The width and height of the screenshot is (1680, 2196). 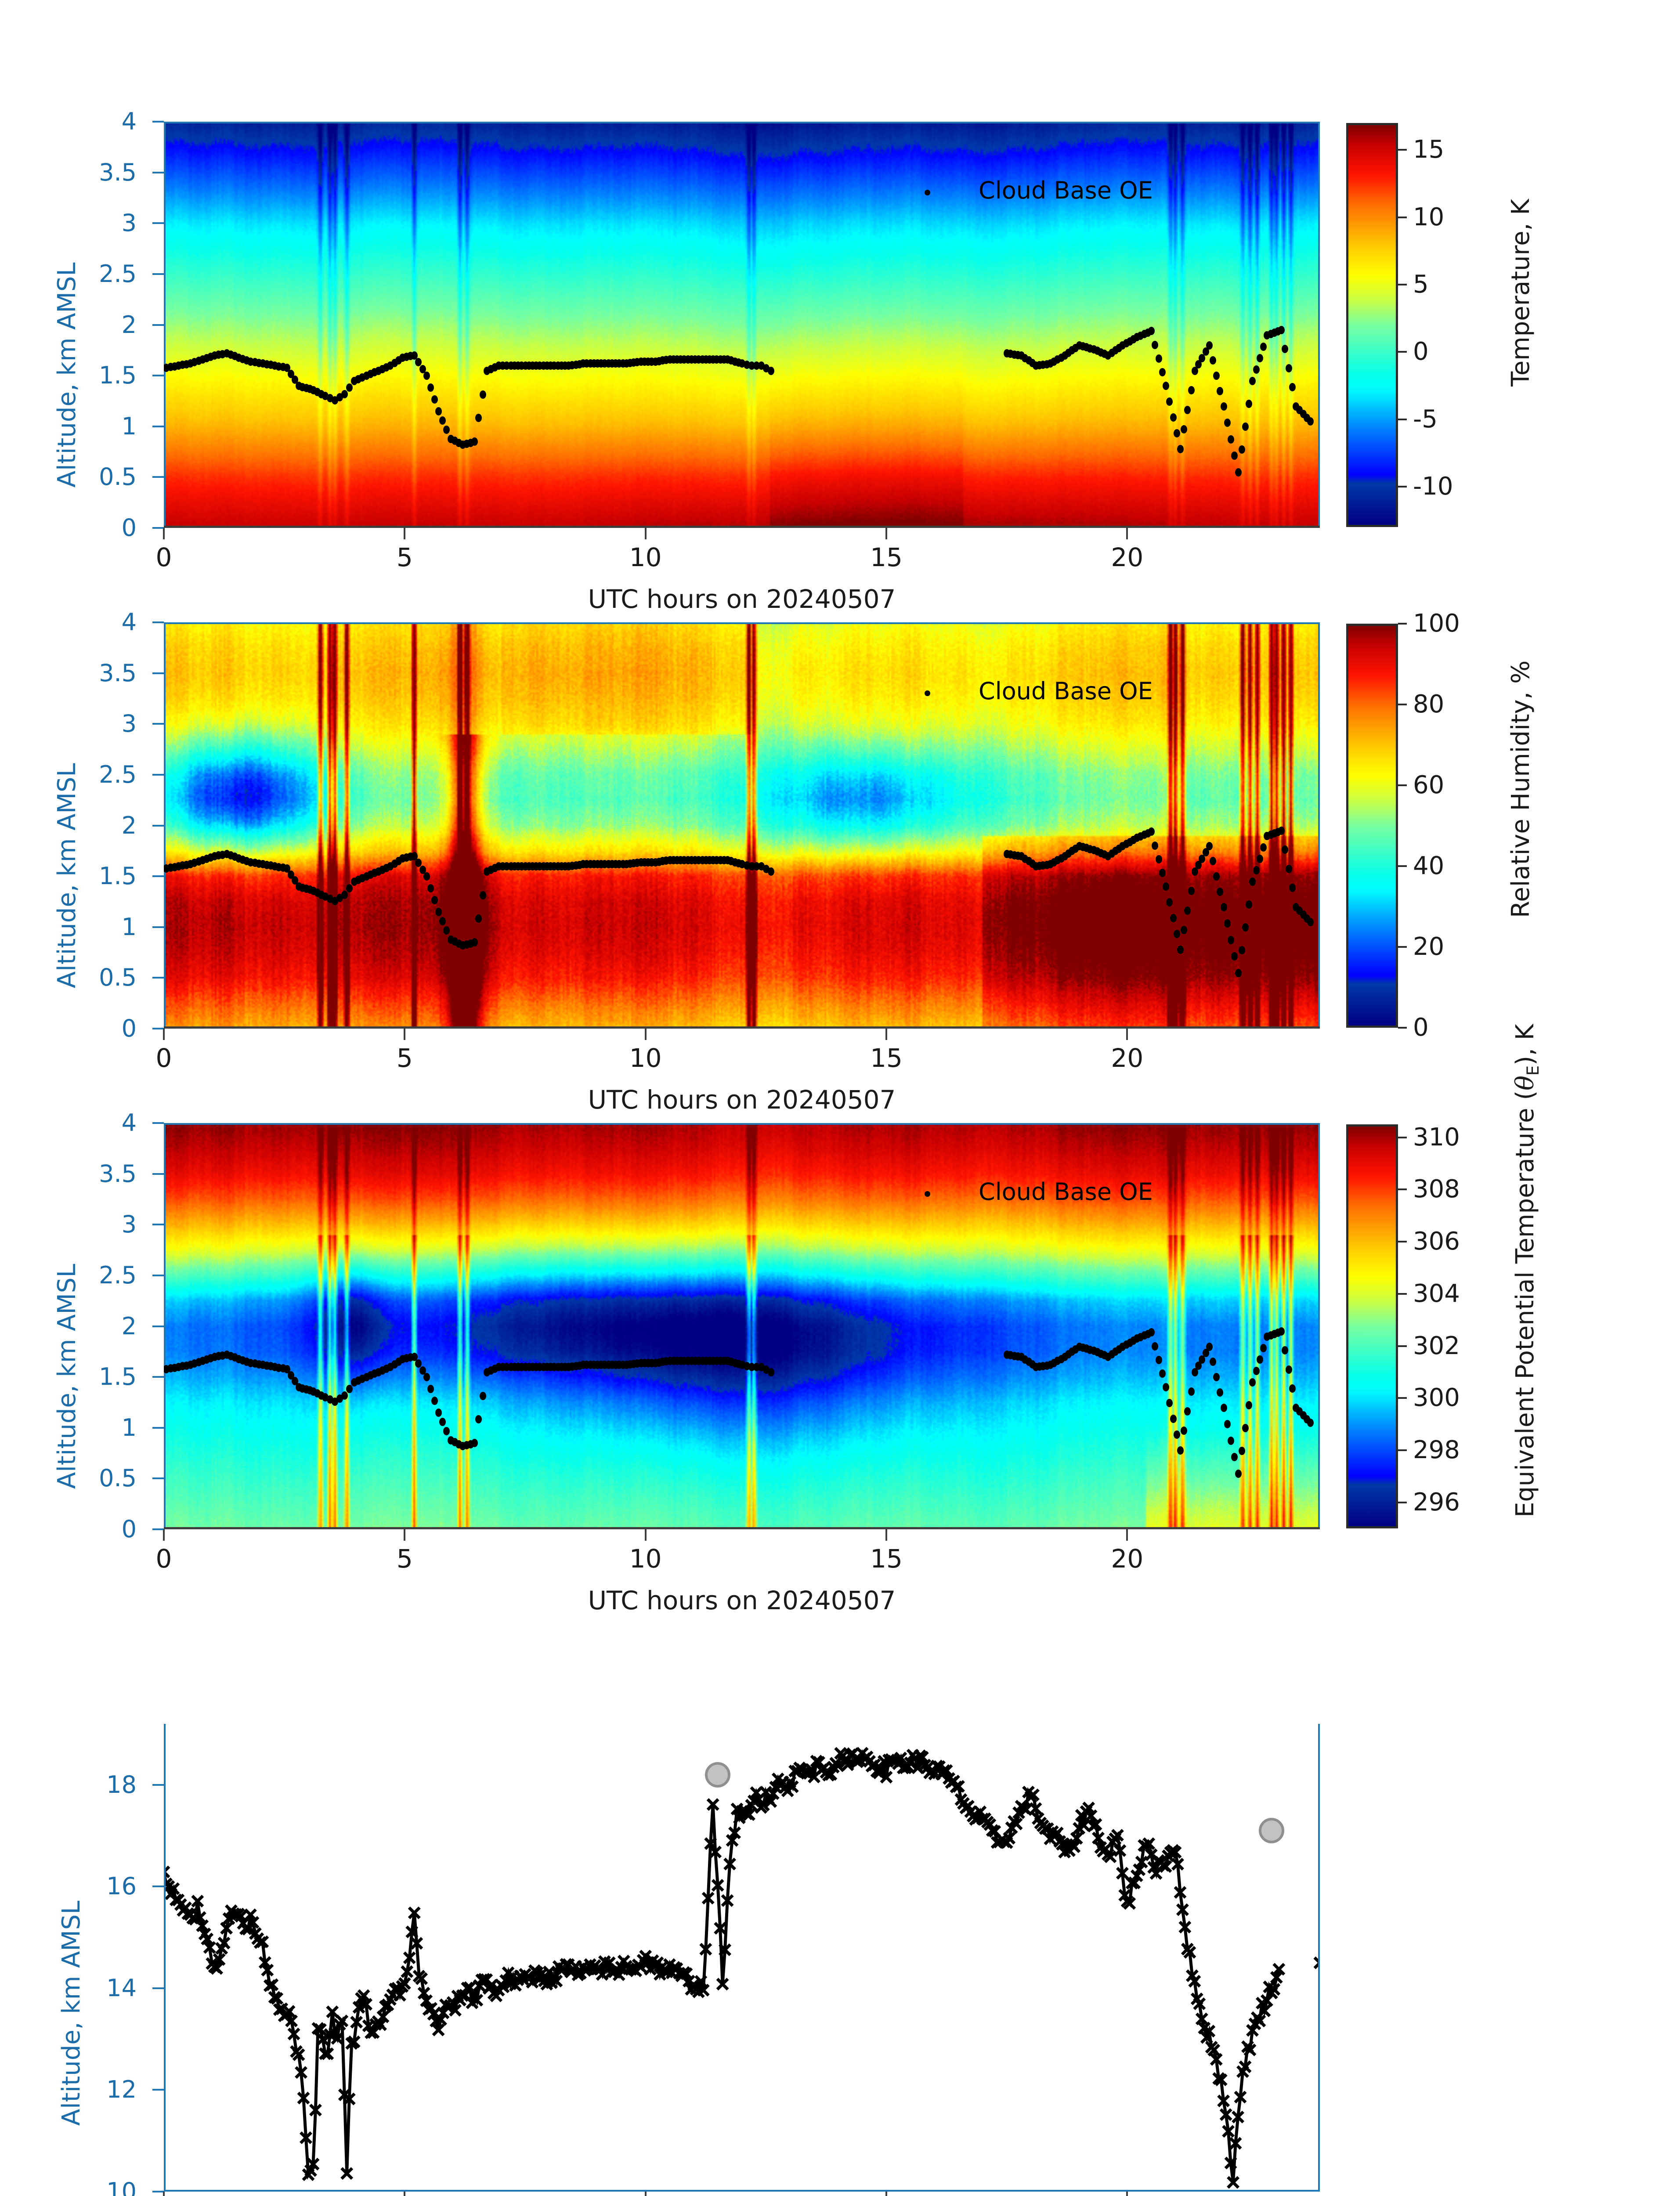 What do you see at coordinates (1066, 190) in the screenshot?
I see `cloud-base-annotation: Cloud Base OE` at bounding box center [1066, 190].